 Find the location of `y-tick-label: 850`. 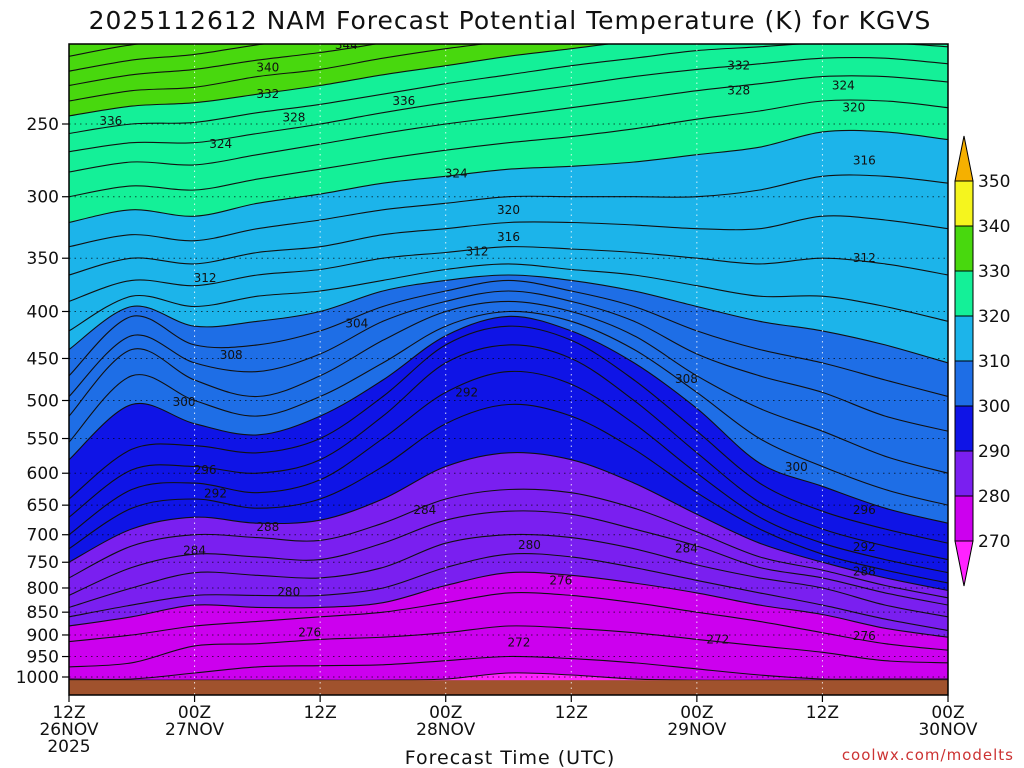

y-tick-label: 850 is located at coordinates (43, 613).